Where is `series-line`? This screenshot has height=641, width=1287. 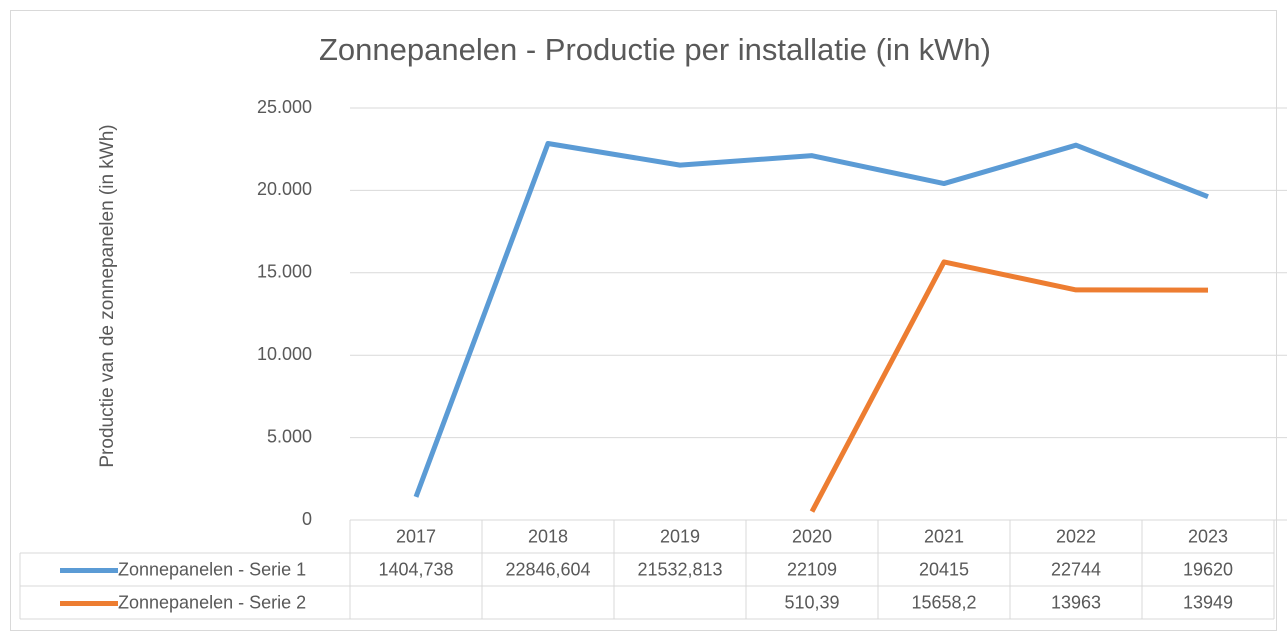 series-line is located at coordinates (1009, 386).